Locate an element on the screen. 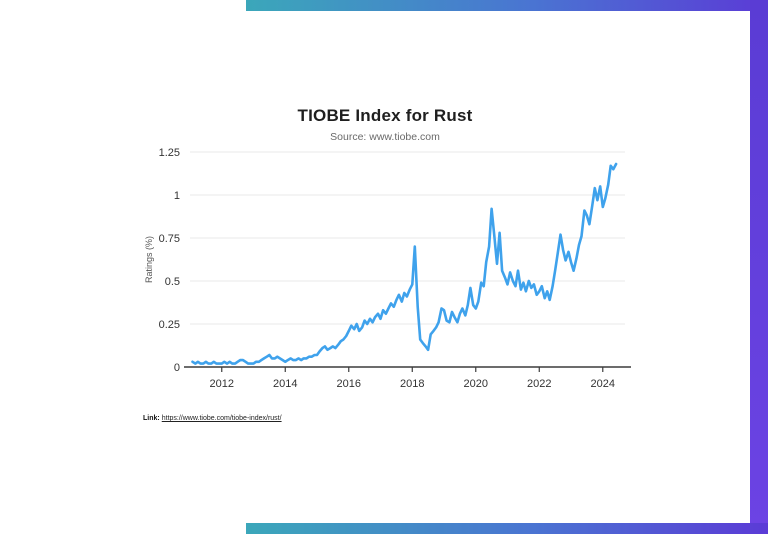 This screenshot has height=534, width=768. svg-text: 0.75 is located at coordinates (169, 239).